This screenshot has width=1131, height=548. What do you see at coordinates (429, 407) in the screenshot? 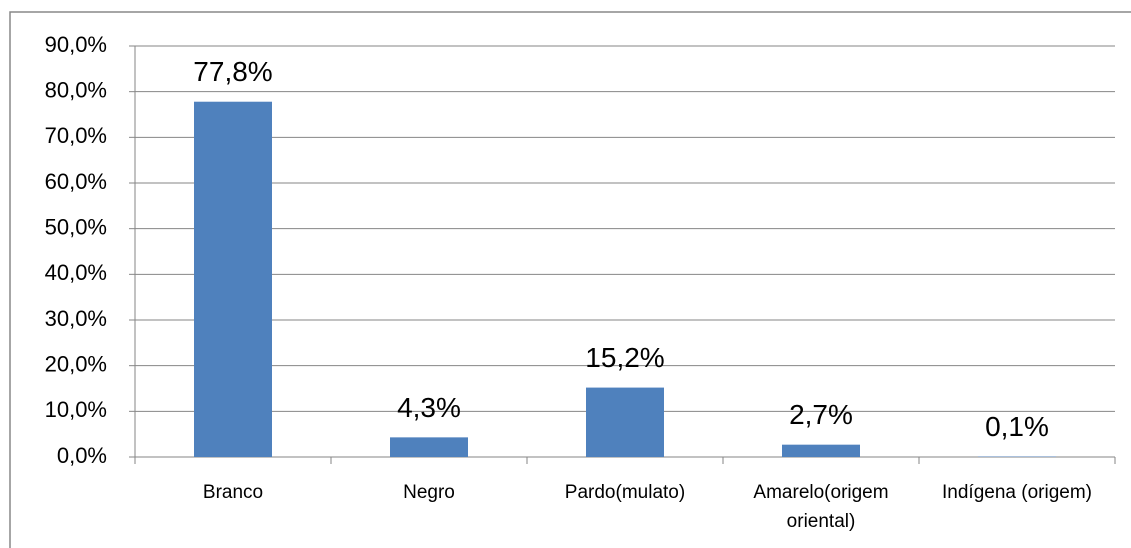
I see `value-label: 4,3%` at bounding box center [429, 407].